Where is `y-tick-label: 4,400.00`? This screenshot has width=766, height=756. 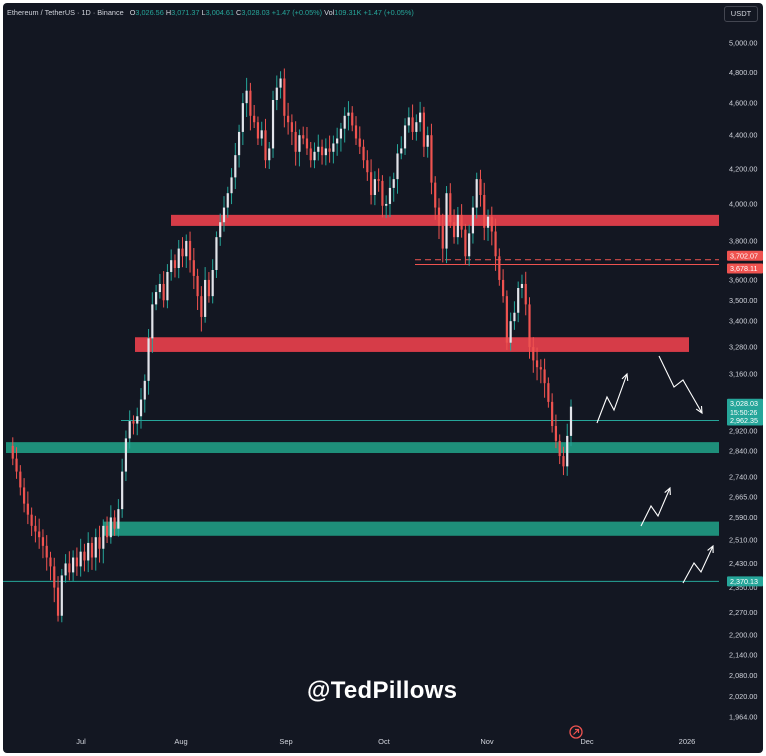 y-tick-label: 4,400.00 is located at coordinates (743, 135).